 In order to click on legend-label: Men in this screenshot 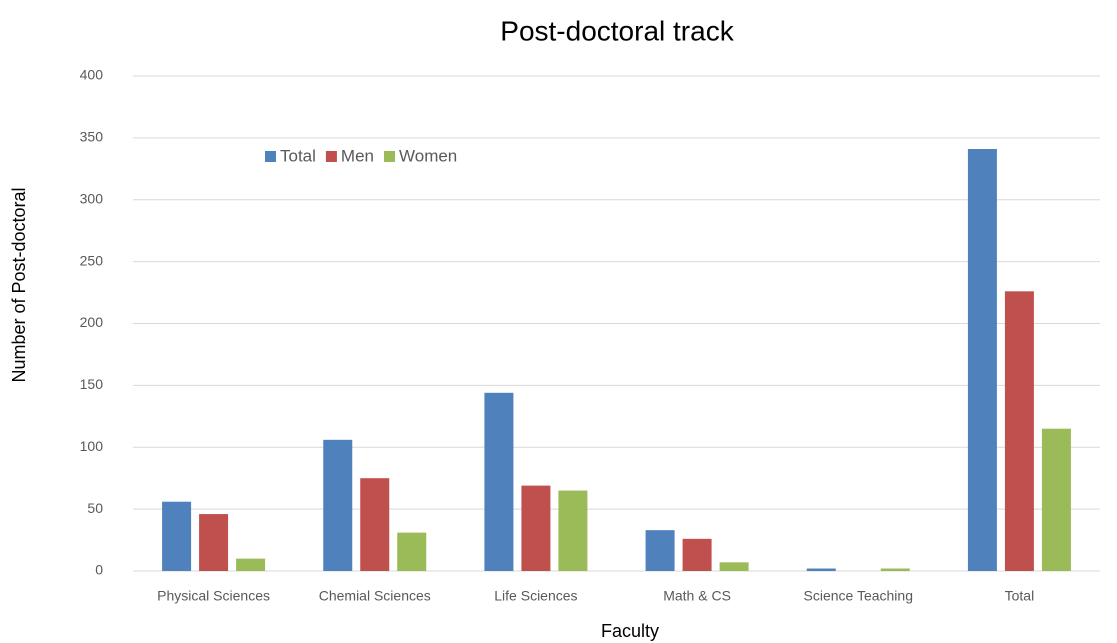, I will do `click(357, 155)`.